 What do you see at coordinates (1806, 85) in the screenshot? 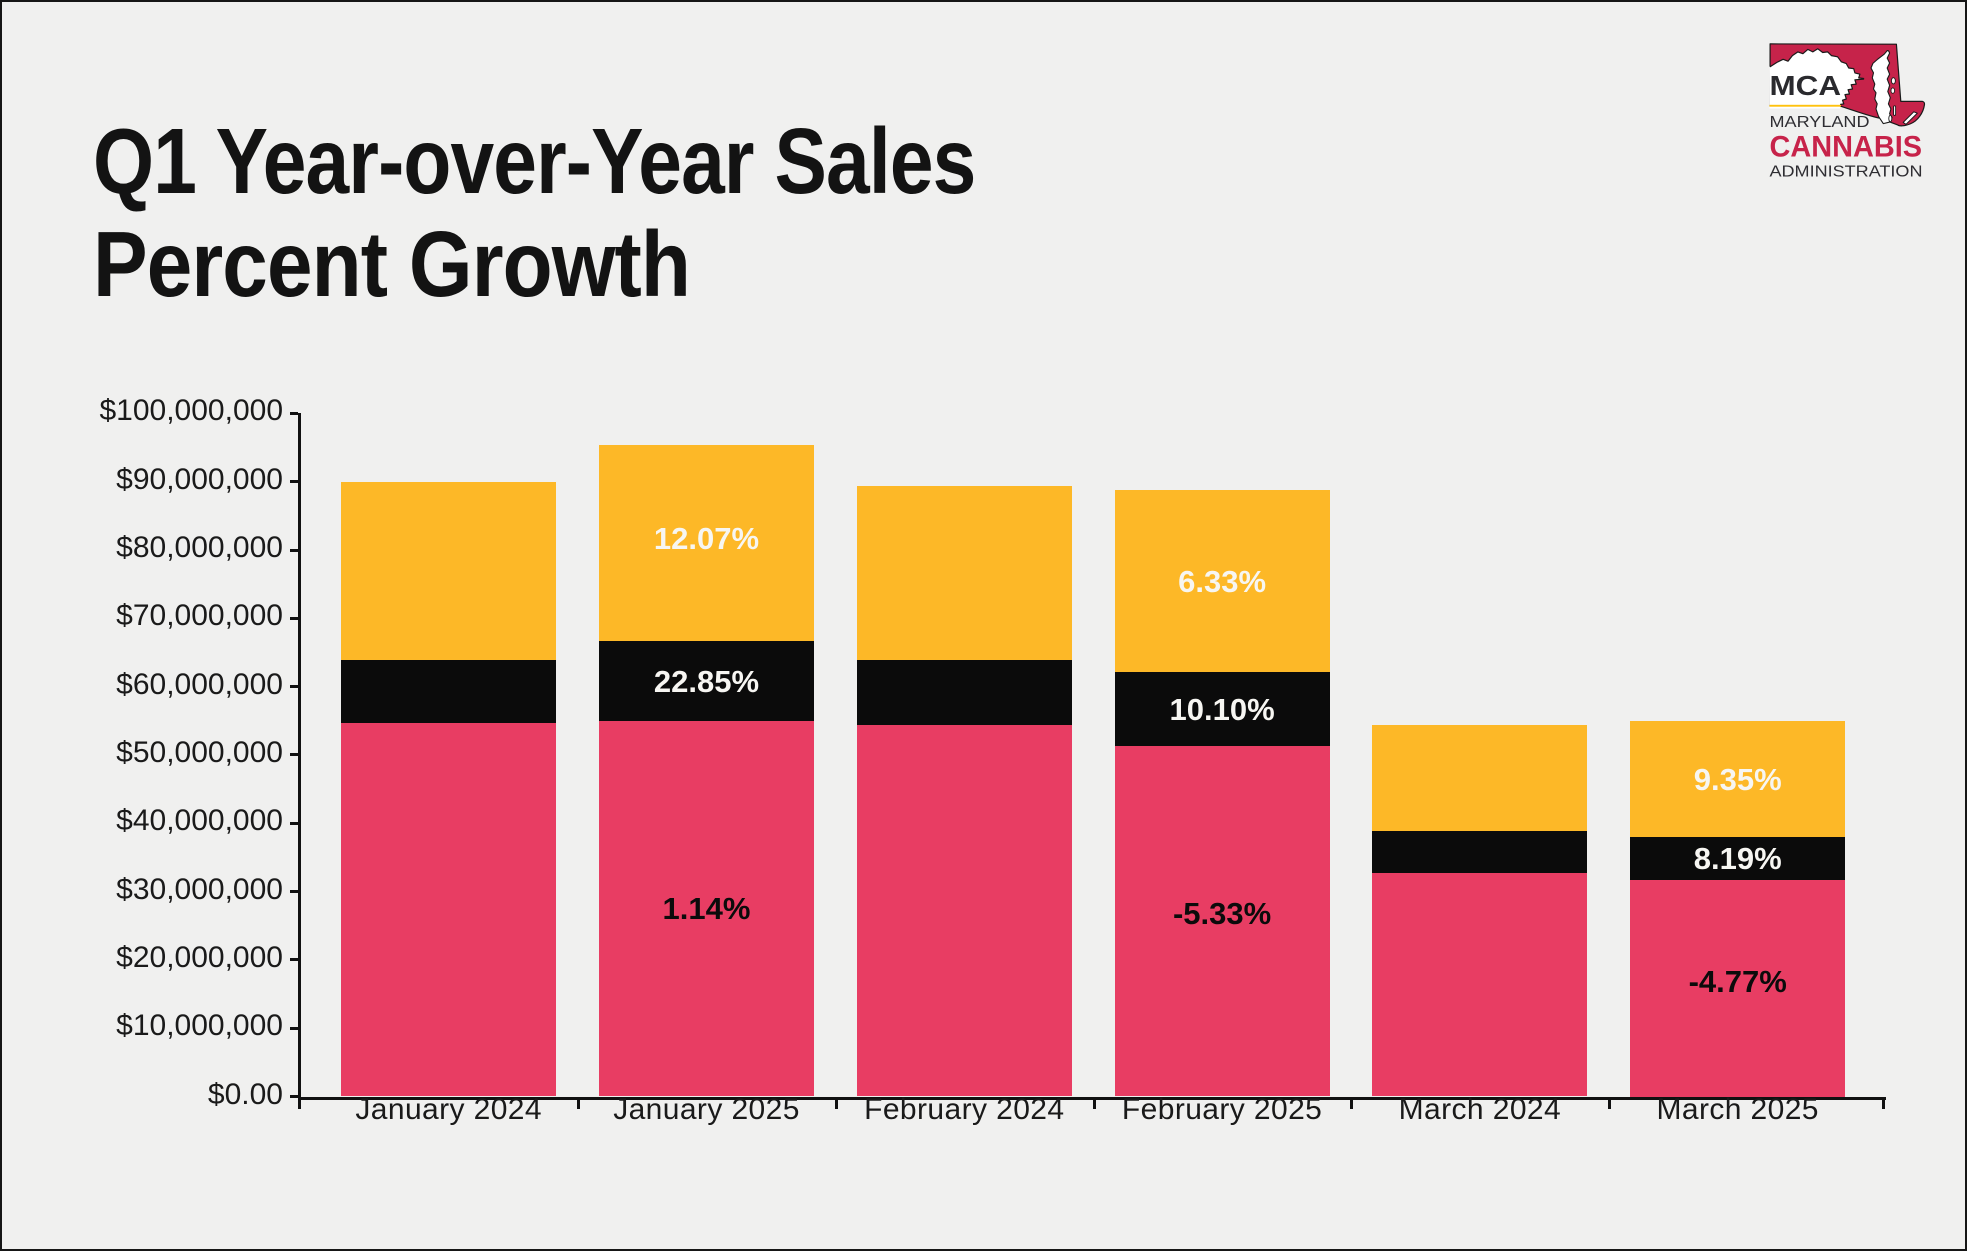
I see `svg-text: MCA` at bounding box center [1806, 85].